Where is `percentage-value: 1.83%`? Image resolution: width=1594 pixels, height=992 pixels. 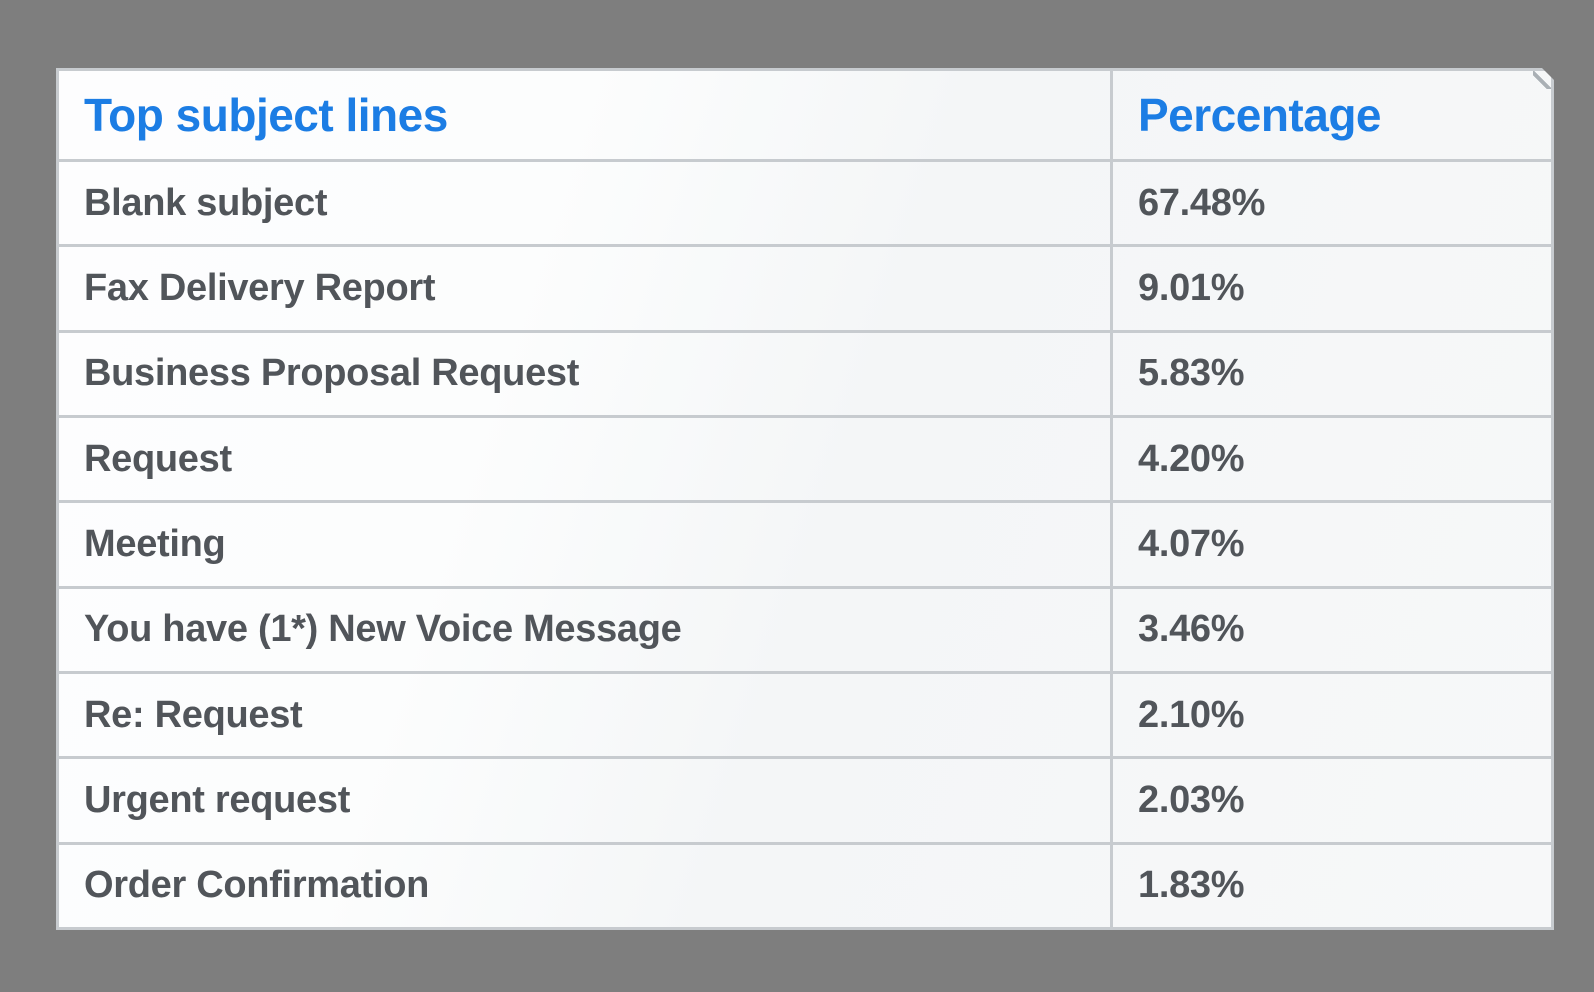
percentage-value: 1.83% is located at coordinates (1191, 885).